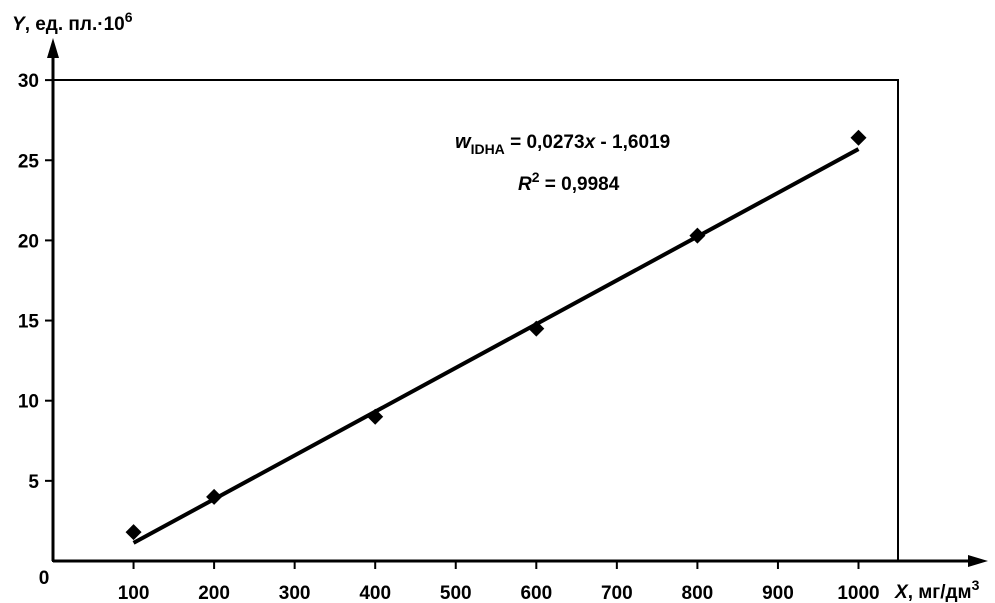 This screenshot has height=603, width=995. What do you see at coordinates (858, 593) in the screenshot?
I see `x-tick-label: 1000` at bounding box center [858, 593].